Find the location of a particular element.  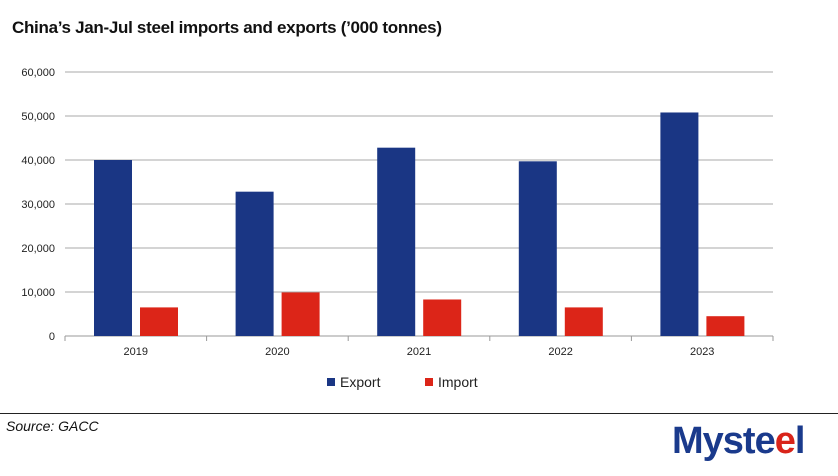

bar-export-2022 is located at coordinates (537, 248).